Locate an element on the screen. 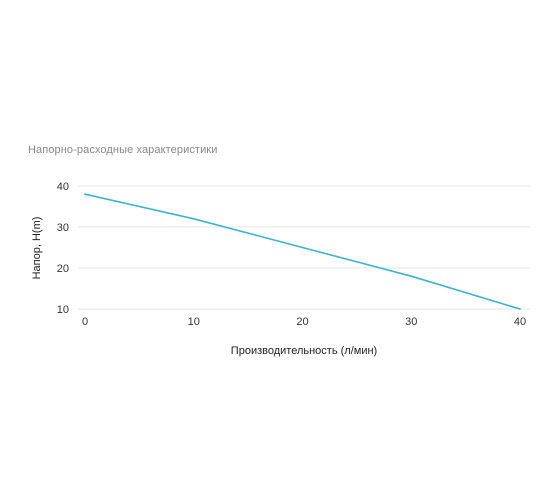 The height and width of the screenshot is (504, 560). y-tick-label: 10 is located at coordinates (63, 310).